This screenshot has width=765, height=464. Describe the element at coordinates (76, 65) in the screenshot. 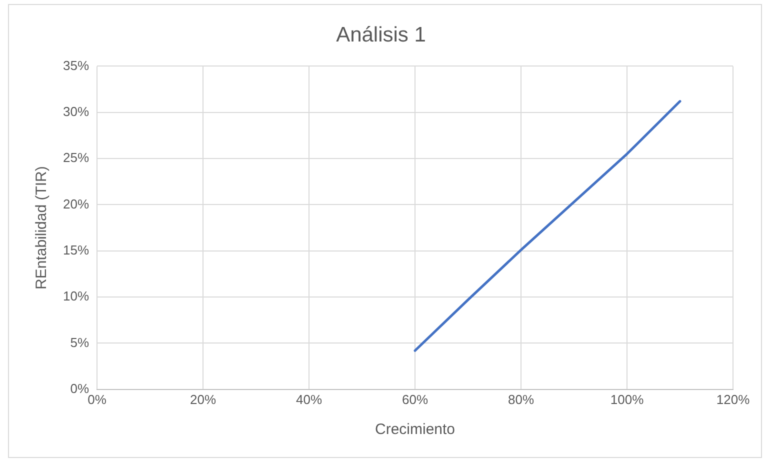

I see `y-tick-label: 35%` at that location.